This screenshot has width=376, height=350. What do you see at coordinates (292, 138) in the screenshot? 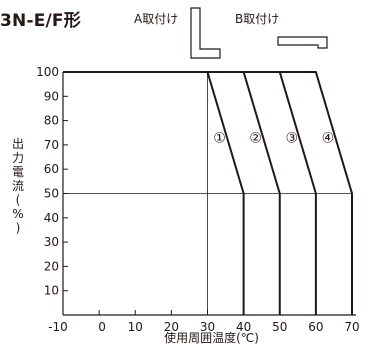
I see `series-label-3: ③` at bounding box center [292, 138].